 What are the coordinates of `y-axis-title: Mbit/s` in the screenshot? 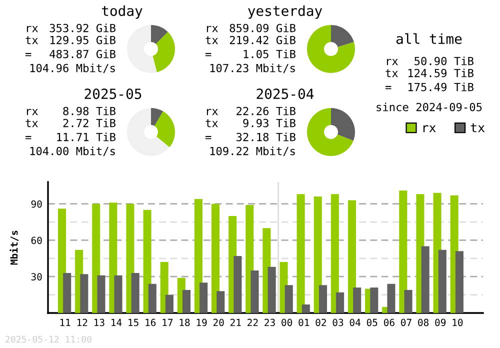 It's located at (14, 247).